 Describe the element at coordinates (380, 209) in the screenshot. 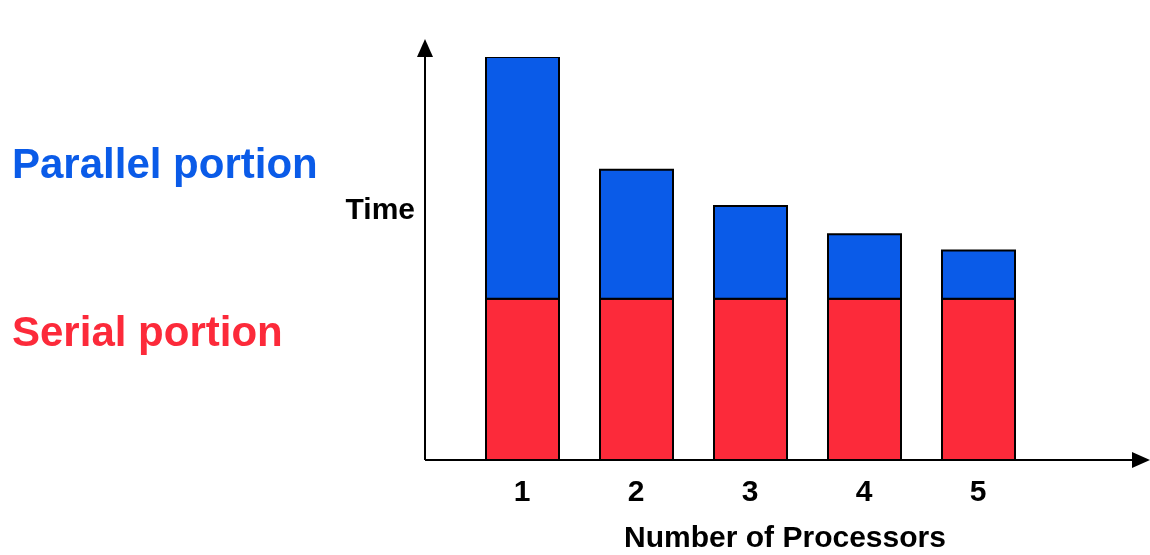

I see `y-axis-title: Time` at that location.